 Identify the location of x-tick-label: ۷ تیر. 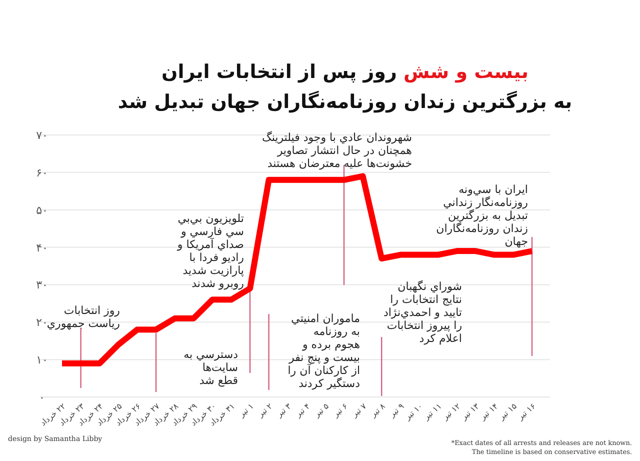
(359, 410).